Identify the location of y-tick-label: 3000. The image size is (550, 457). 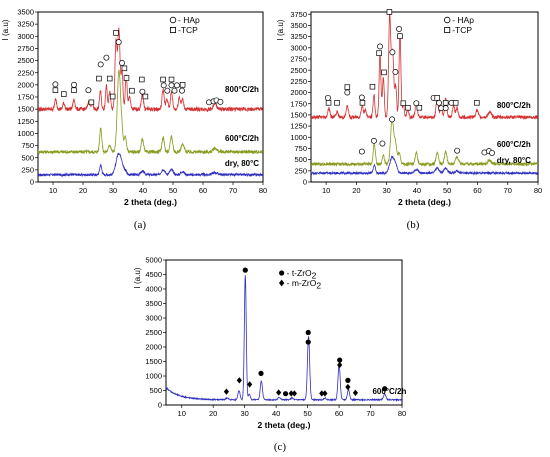
(25, 36).